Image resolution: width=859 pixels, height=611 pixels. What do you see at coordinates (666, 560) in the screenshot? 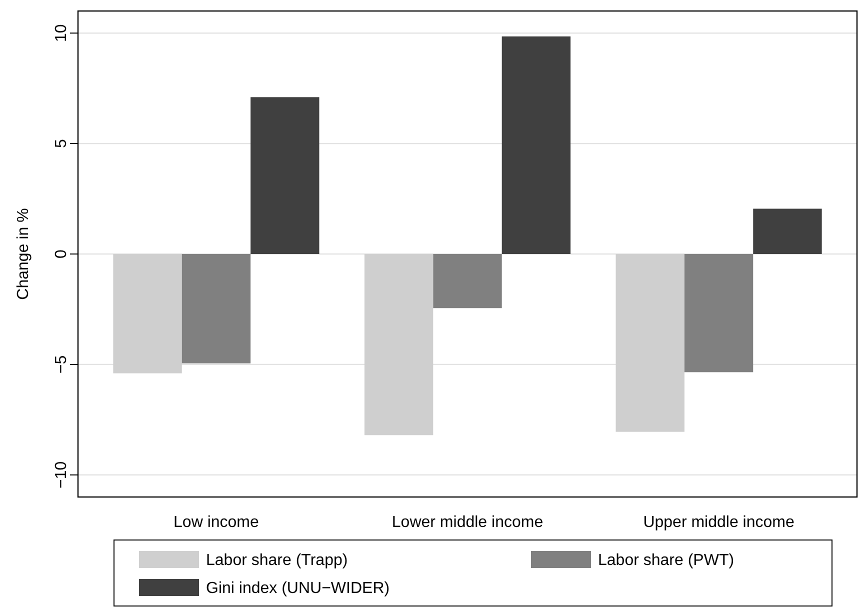
I see `legend-label: Labor share (PWT)` at bounding box center [666, 560].